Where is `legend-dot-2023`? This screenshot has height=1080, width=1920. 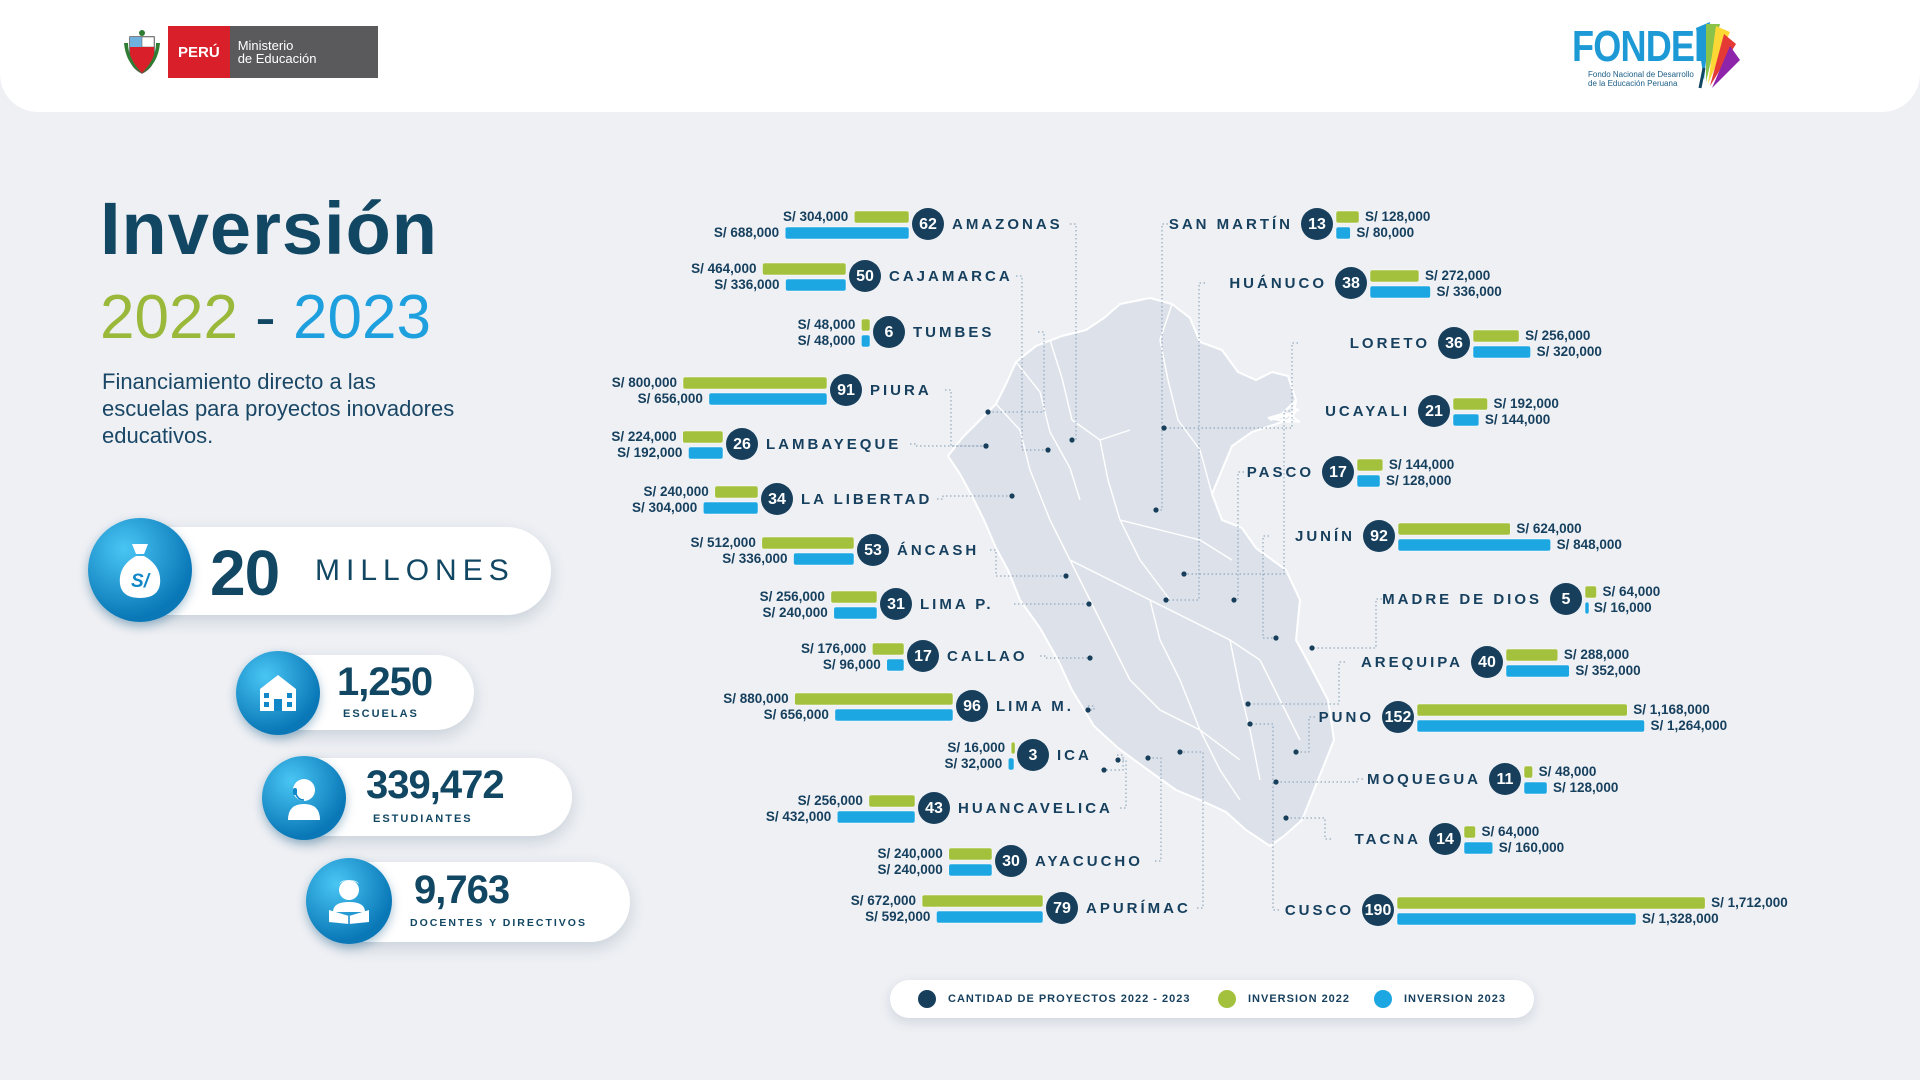 legend-dot-2023 is located at coordinates (1383, 999).